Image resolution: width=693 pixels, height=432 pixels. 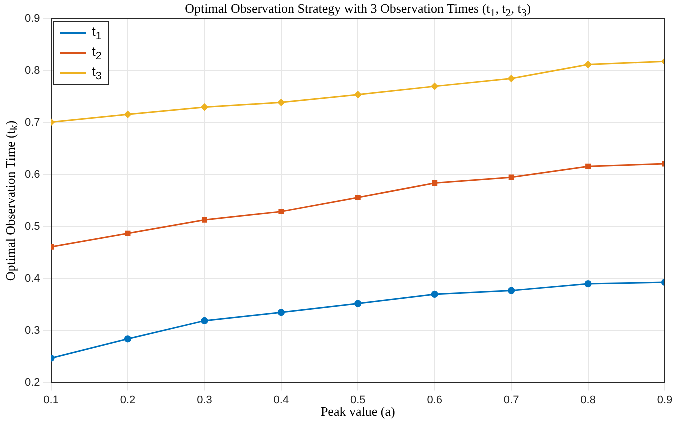 What do you see at coordinates (32, 382) in the screenshot?
I see `y-tick-label: 0.2` at bounding box center [32, 382].